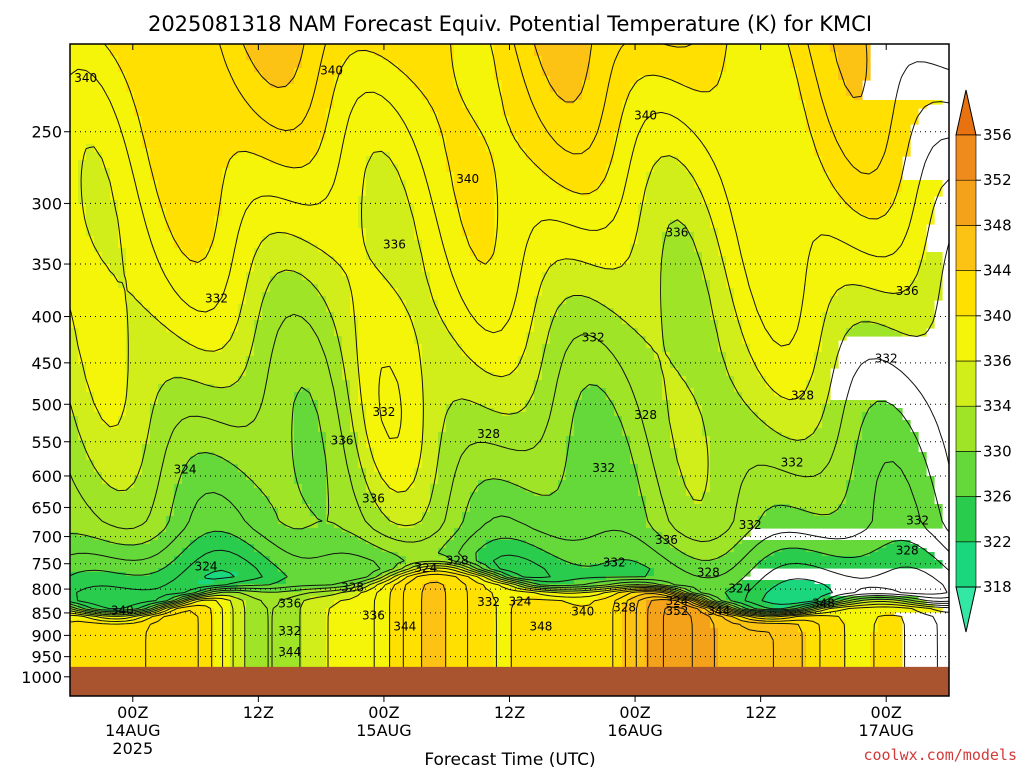 This screenshot has height=768, width=1024. What do you see at coordinates (46, 537) in the screenshot?
I see `y-tick-label: 700` at bounding box center [46, 537].